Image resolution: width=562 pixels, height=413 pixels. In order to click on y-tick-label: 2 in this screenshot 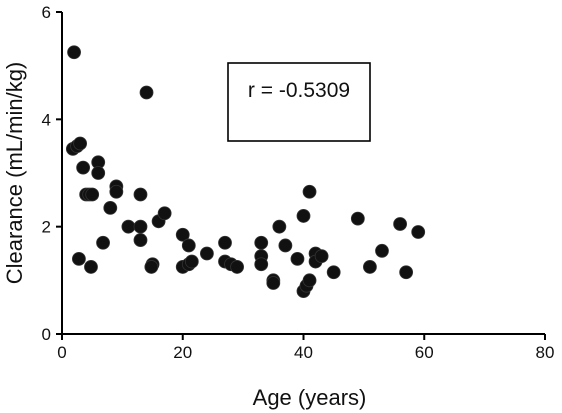, I will do `click(46, 227)`.